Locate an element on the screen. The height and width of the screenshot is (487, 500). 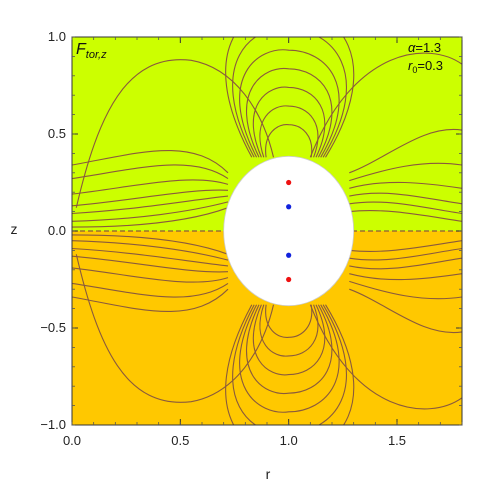
y-axis-label: z is located at coordinates (14, 229).